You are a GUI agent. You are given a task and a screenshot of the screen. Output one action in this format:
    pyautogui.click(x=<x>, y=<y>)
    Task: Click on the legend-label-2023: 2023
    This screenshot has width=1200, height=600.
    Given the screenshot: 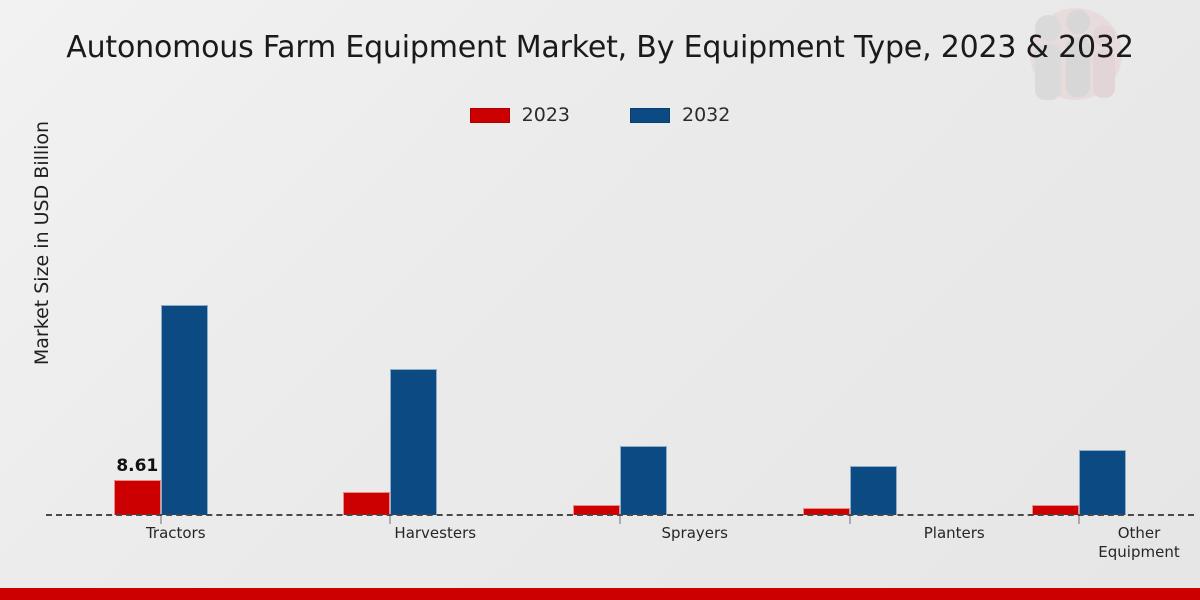 What is the action you would take?
    pyautogui.click(x=545, y=115)
    